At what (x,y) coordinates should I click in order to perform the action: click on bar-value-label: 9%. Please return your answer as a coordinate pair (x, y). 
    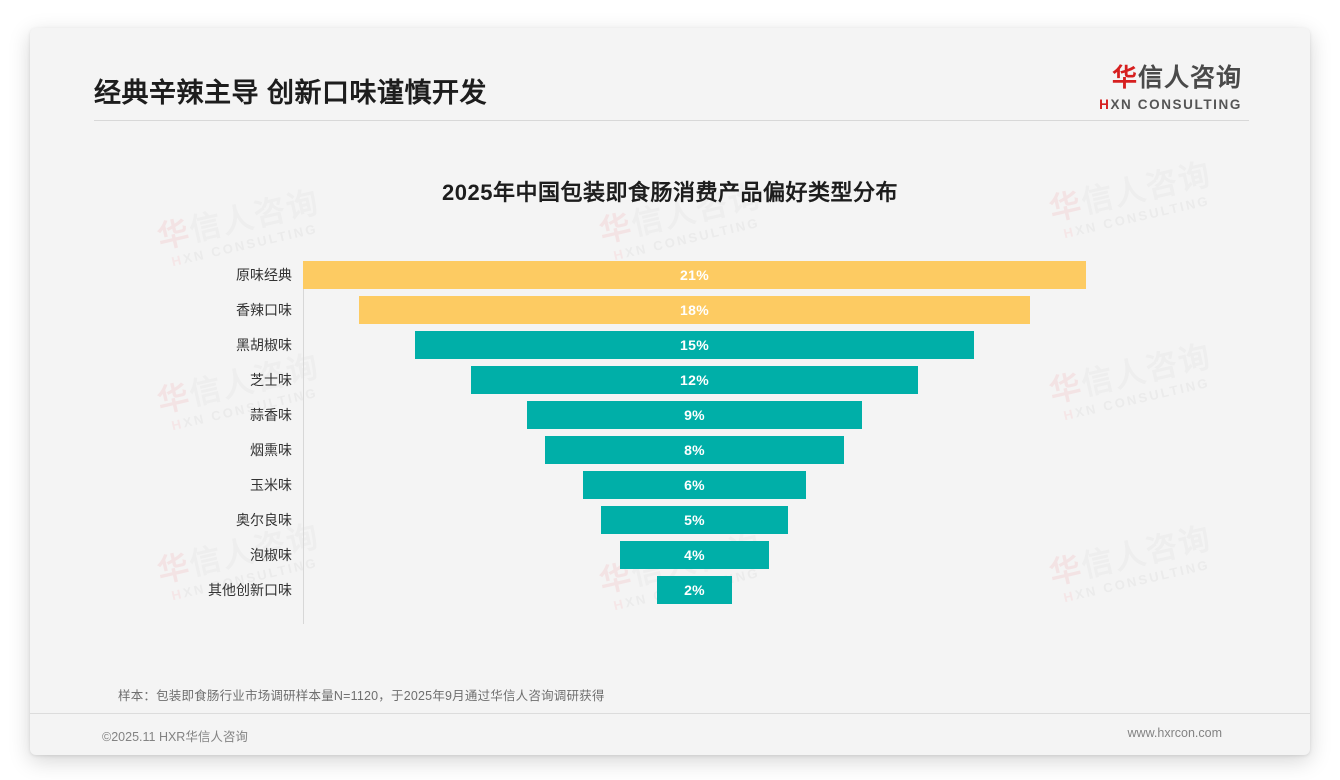
    Looking at the image, I should click on (694, 415).